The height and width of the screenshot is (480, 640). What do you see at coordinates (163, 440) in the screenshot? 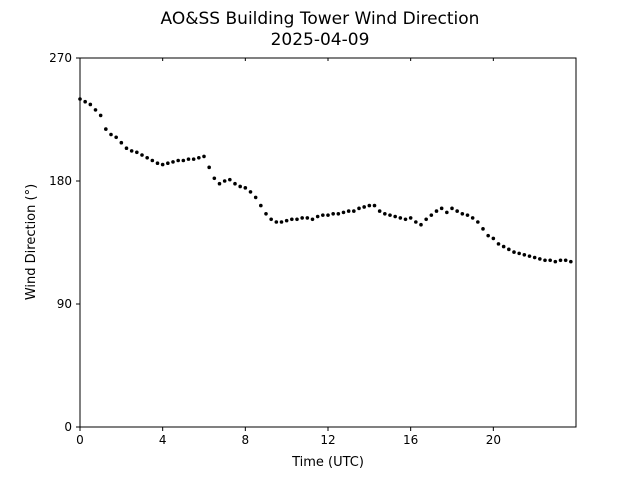
I see `x-tick-label: 4` at bounding box center [163, 440].